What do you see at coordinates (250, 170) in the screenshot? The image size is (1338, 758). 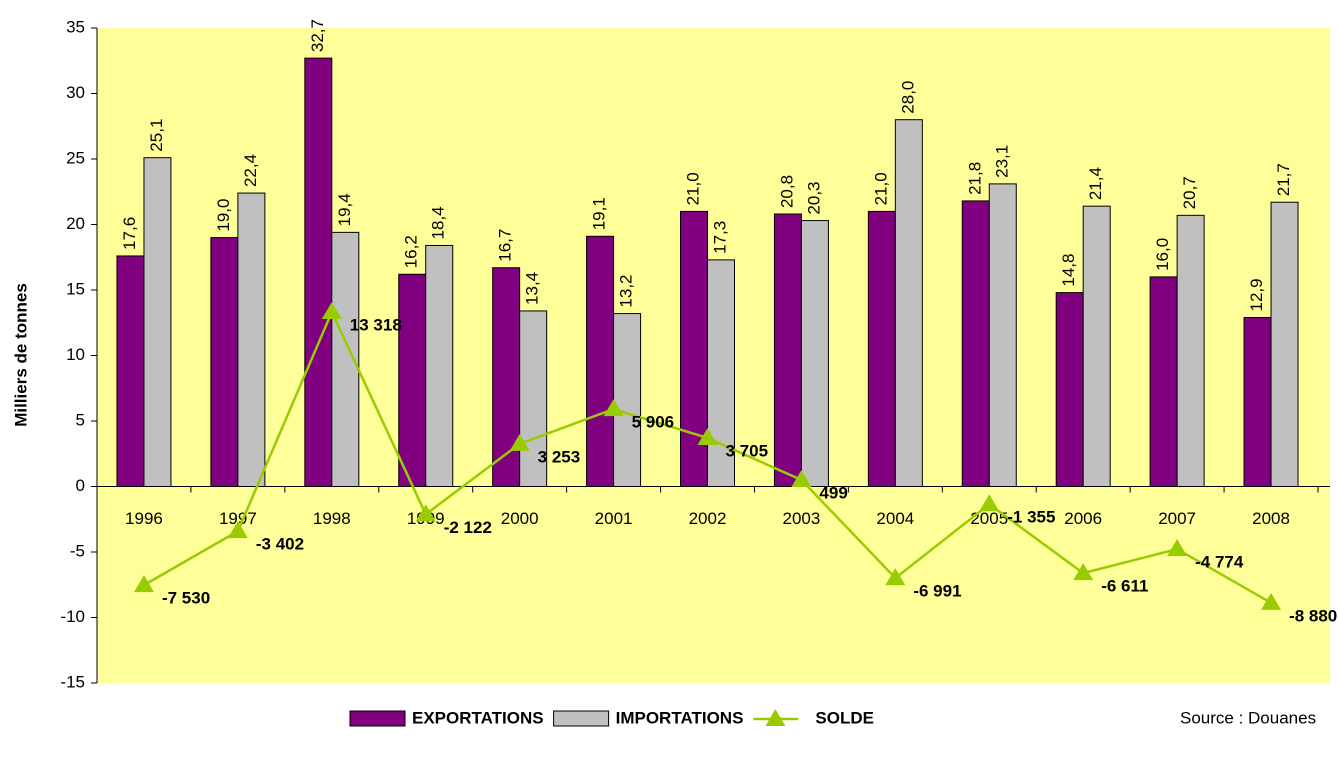 I see `bar-value-label: 22,4` at bounding box center [250, 170].